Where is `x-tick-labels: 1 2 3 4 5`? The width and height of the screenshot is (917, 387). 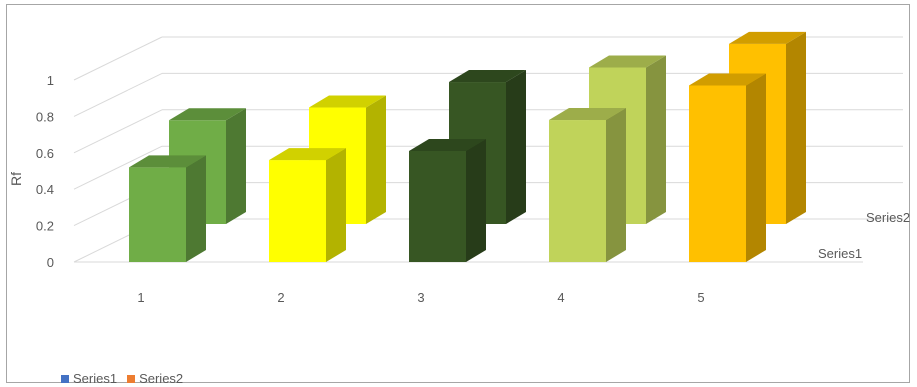
x-tick-labels: 1 2 3 4 5 is located at coordinates (420, 297).